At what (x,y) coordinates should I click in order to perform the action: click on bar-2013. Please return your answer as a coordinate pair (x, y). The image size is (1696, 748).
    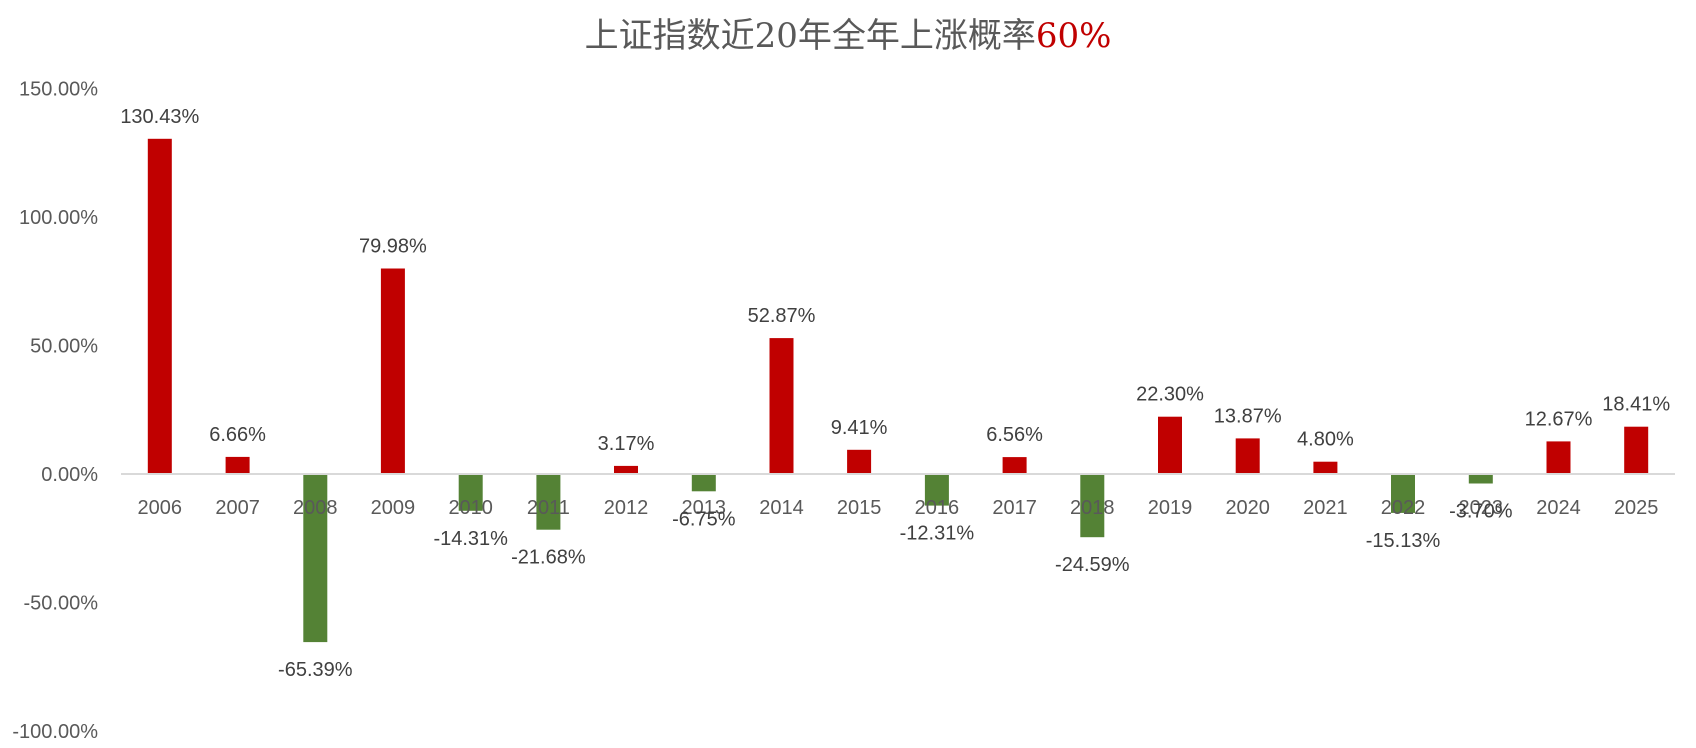
    Looking at the image, I should click on (703, 483).